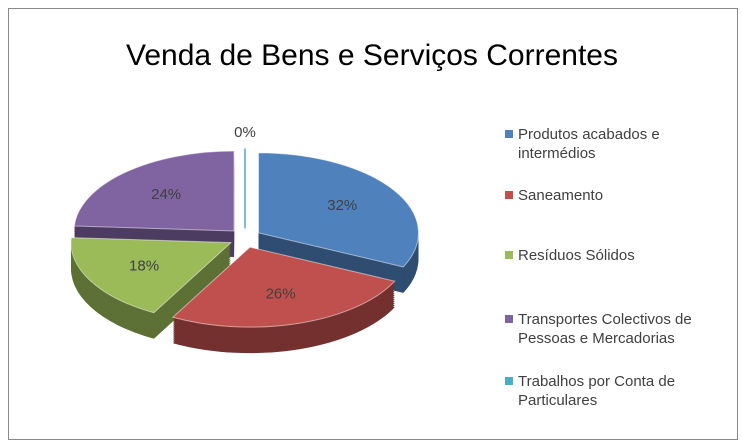 Image resolution: width=742 pixels, height=448 pixels. Describe the element at coordinates (245, 132) in the screenshot. I see `data-label: 0%` at that location.